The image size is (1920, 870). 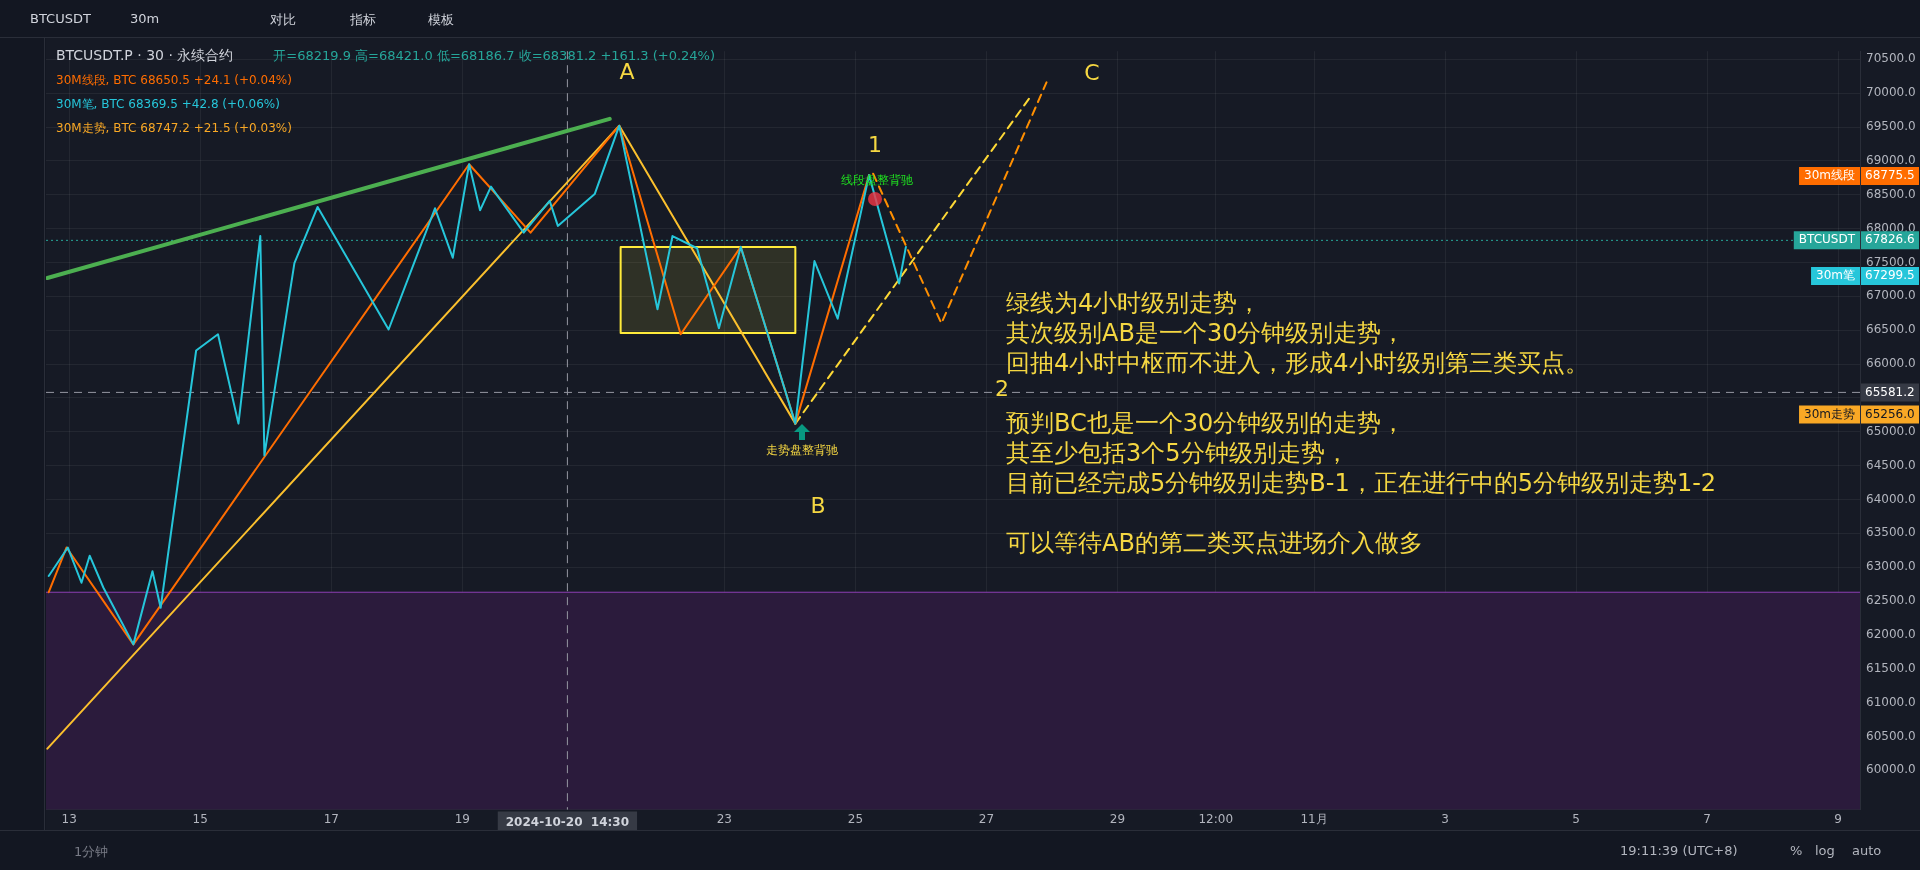 What do you see at coordinates (1891, 160) in the screenshot?
I see `y-tick-label: 69000.0` at bounding box center [1891, 160].